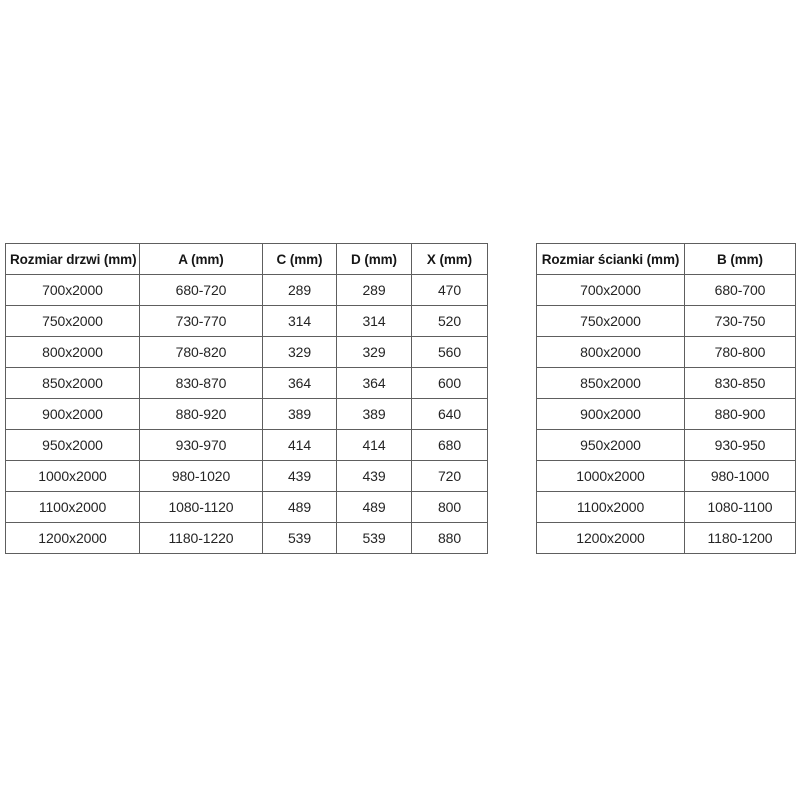 The image size is (800, 800). I want to click on table-row: 850x2000 830-870 364 364 600, so click(246, 383).